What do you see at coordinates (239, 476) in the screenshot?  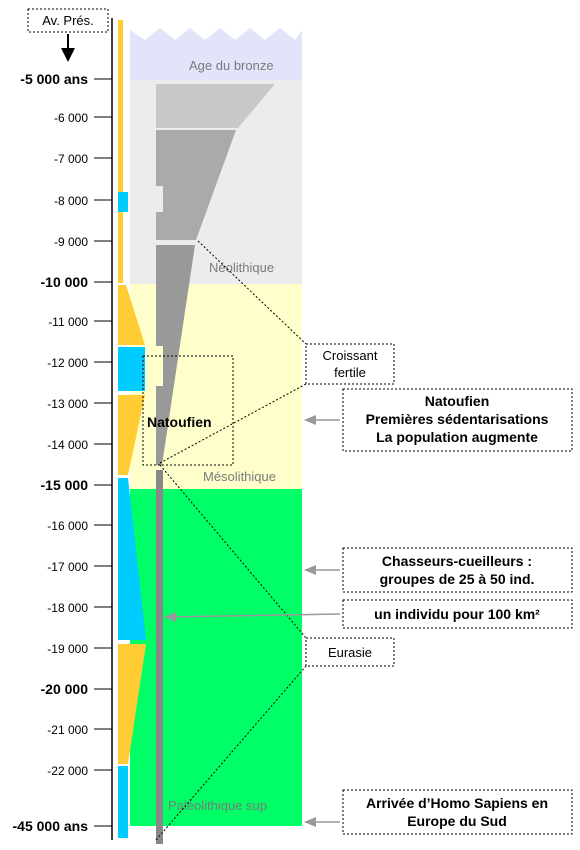 I see `mesolithique-label: Mésolithique` at bounding box center [239, 476].